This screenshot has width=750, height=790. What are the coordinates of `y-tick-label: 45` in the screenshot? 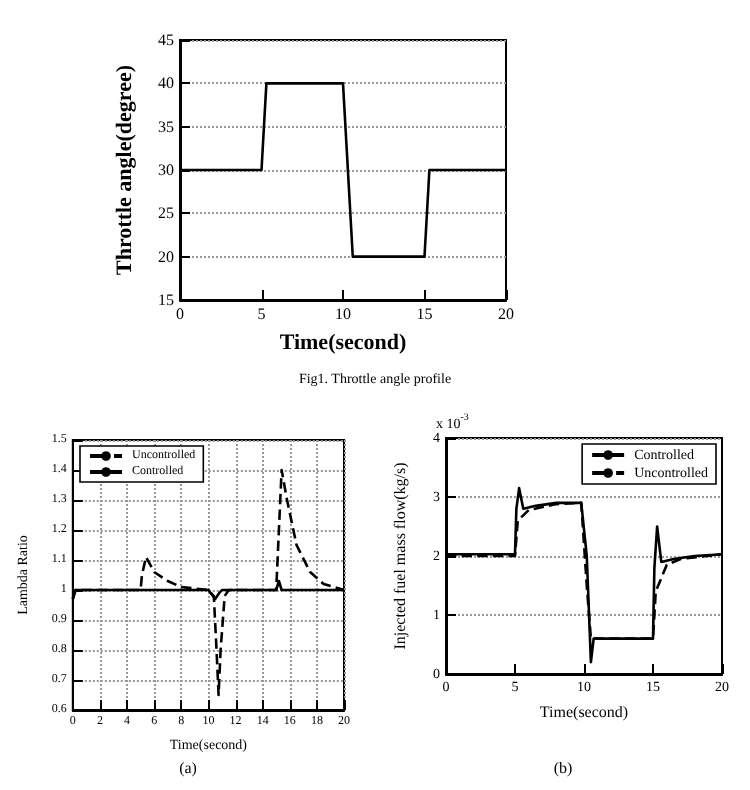 It's located at (166, 40).